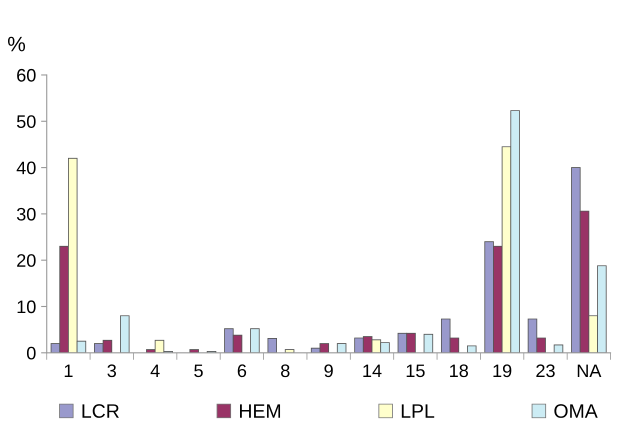  What do you see at coordinates (576, 411) in the screenshot?
I see `legend-label: OMA` at bounding box center [576, 411].